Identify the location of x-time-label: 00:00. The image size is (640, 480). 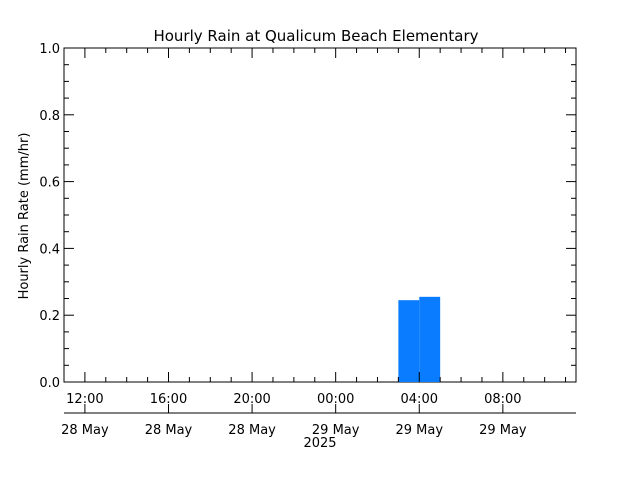
(335, 399).